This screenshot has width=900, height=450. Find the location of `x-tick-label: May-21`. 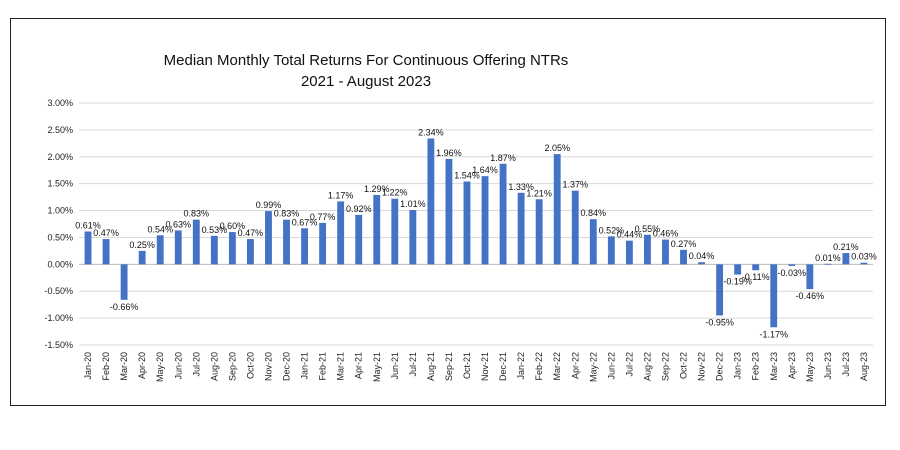

x-tick-label: May-21 is located at coordinates (377, 367).